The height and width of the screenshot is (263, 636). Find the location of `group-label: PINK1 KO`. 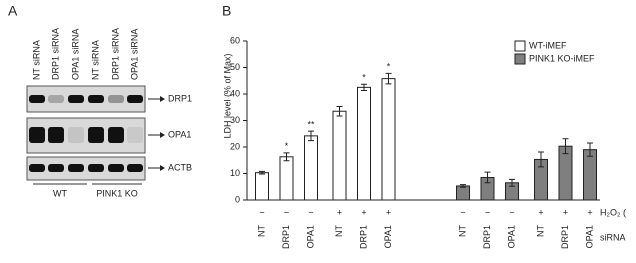

group-label: PINK1 KO is located at coordinates (117, 193).